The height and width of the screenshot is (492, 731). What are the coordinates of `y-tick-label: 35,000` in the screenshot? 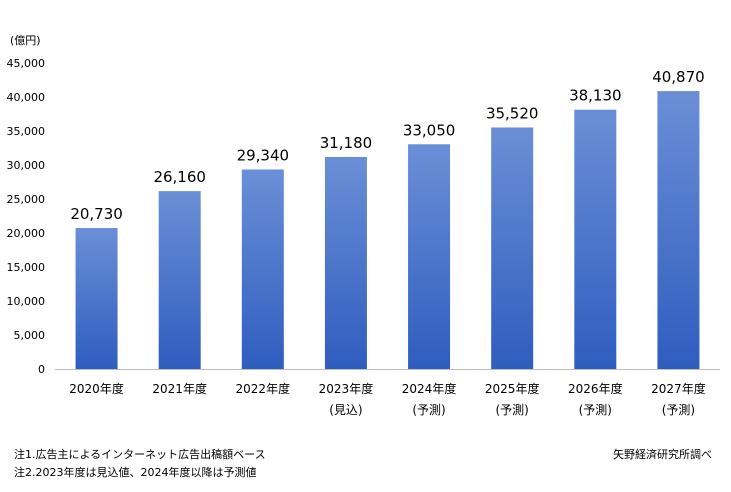 It's located at (26, 131).